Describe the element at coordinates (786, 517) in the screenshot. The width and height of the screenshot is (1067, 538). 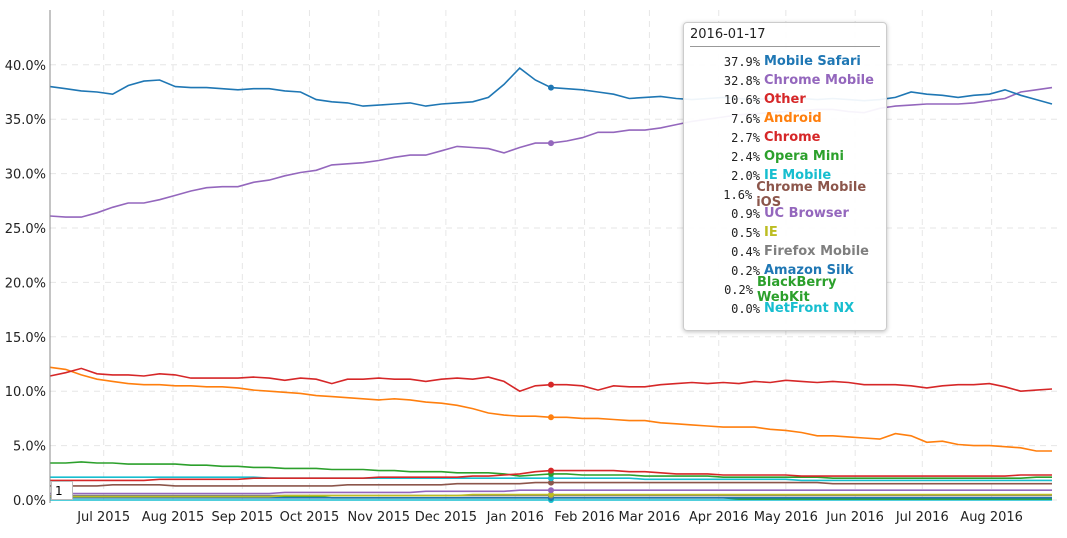
I see `x-tick-label: May 2016` at that location.